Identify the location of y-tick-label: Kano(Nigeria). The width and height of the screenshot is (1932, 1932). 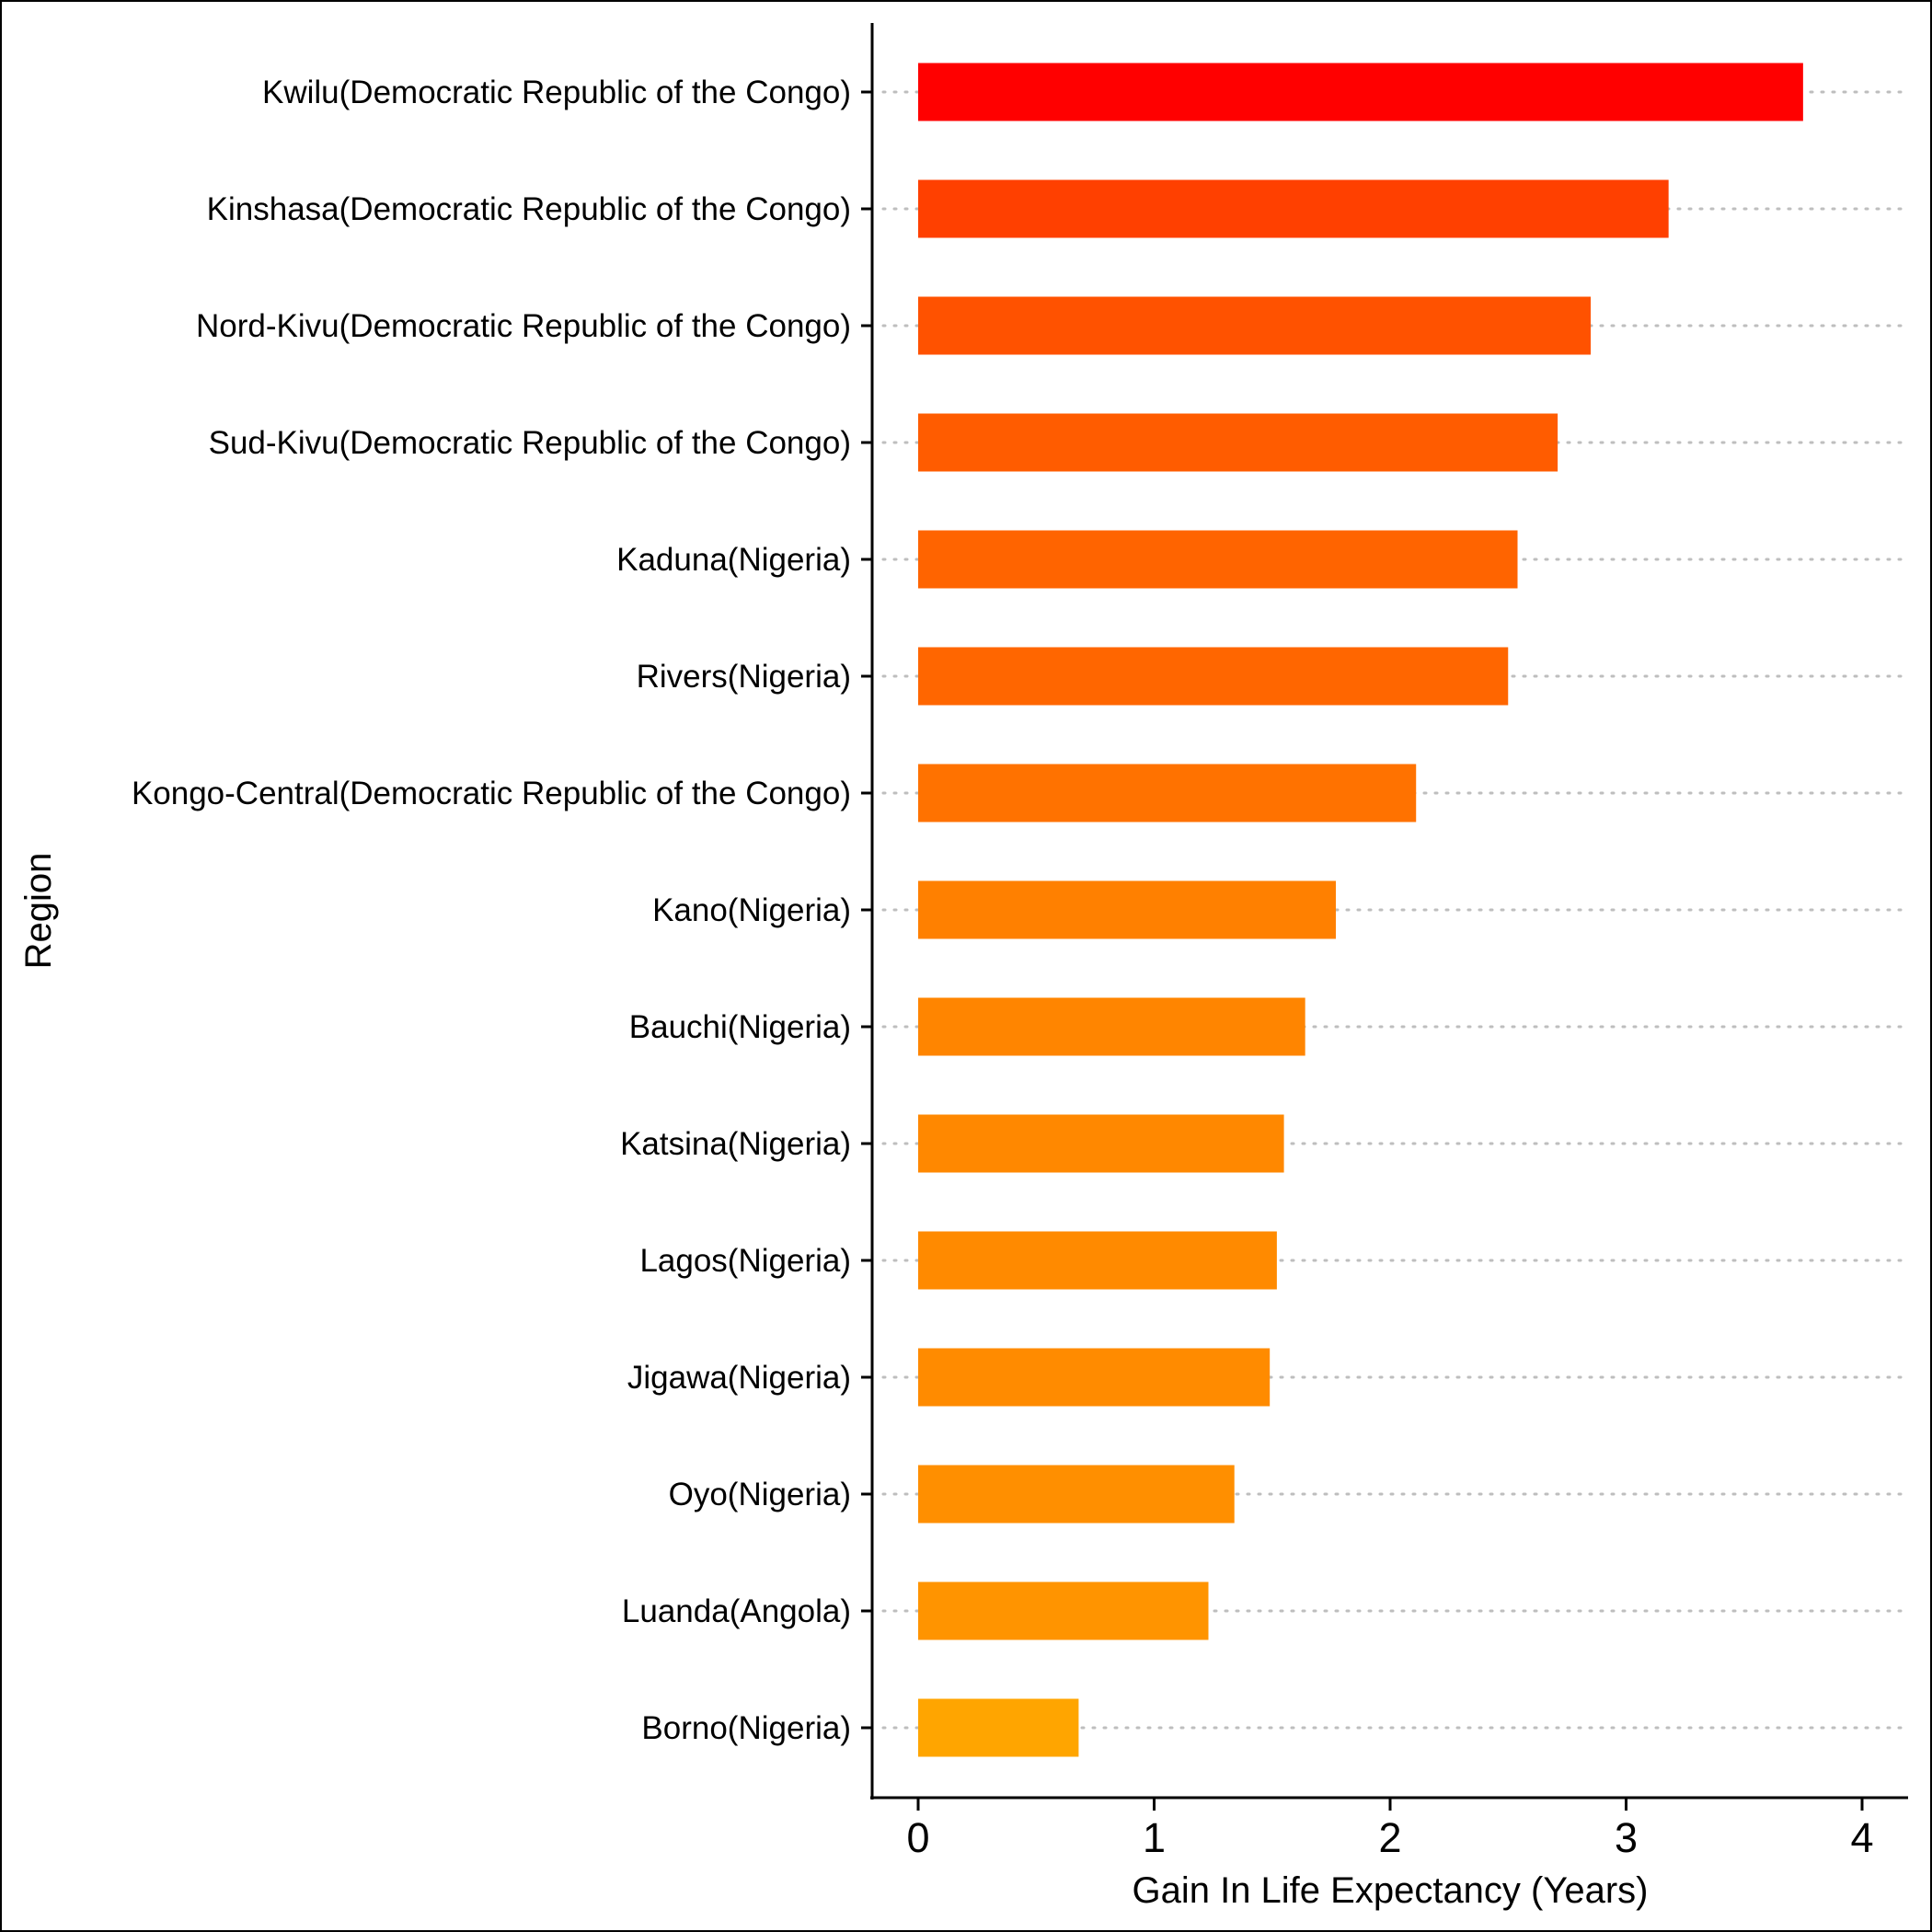
(751, 910).